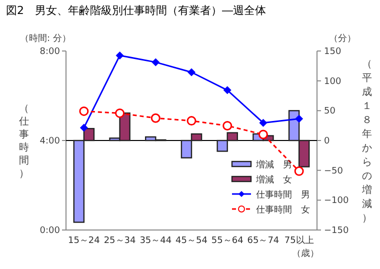  What do you see at coordinates (333, 52) in the screenshot?
I see `y2-tick-label: 150` at bounding box center [333, 52].